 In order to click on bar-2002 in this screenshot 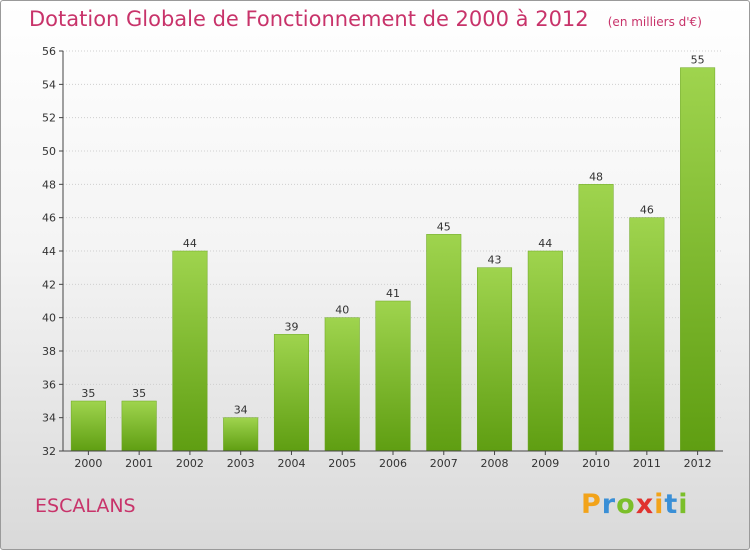, I will do `click(190, 351)`.